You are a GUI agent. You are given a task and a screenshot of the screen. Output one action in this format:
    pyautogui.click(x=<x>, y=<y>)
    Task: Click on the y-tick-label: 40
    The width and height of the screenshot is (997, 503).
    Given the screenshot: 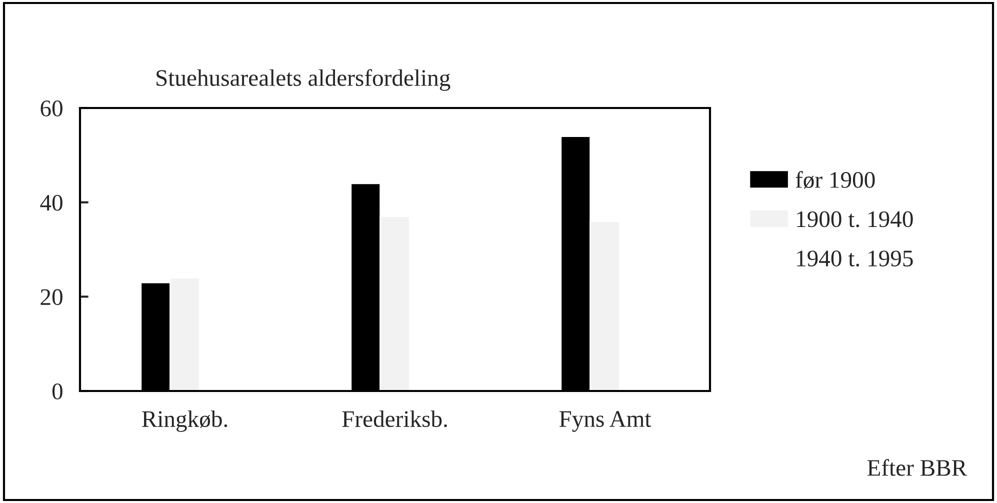 What is the action you would take?
    pyautogui.click(x=51, y=202)
    